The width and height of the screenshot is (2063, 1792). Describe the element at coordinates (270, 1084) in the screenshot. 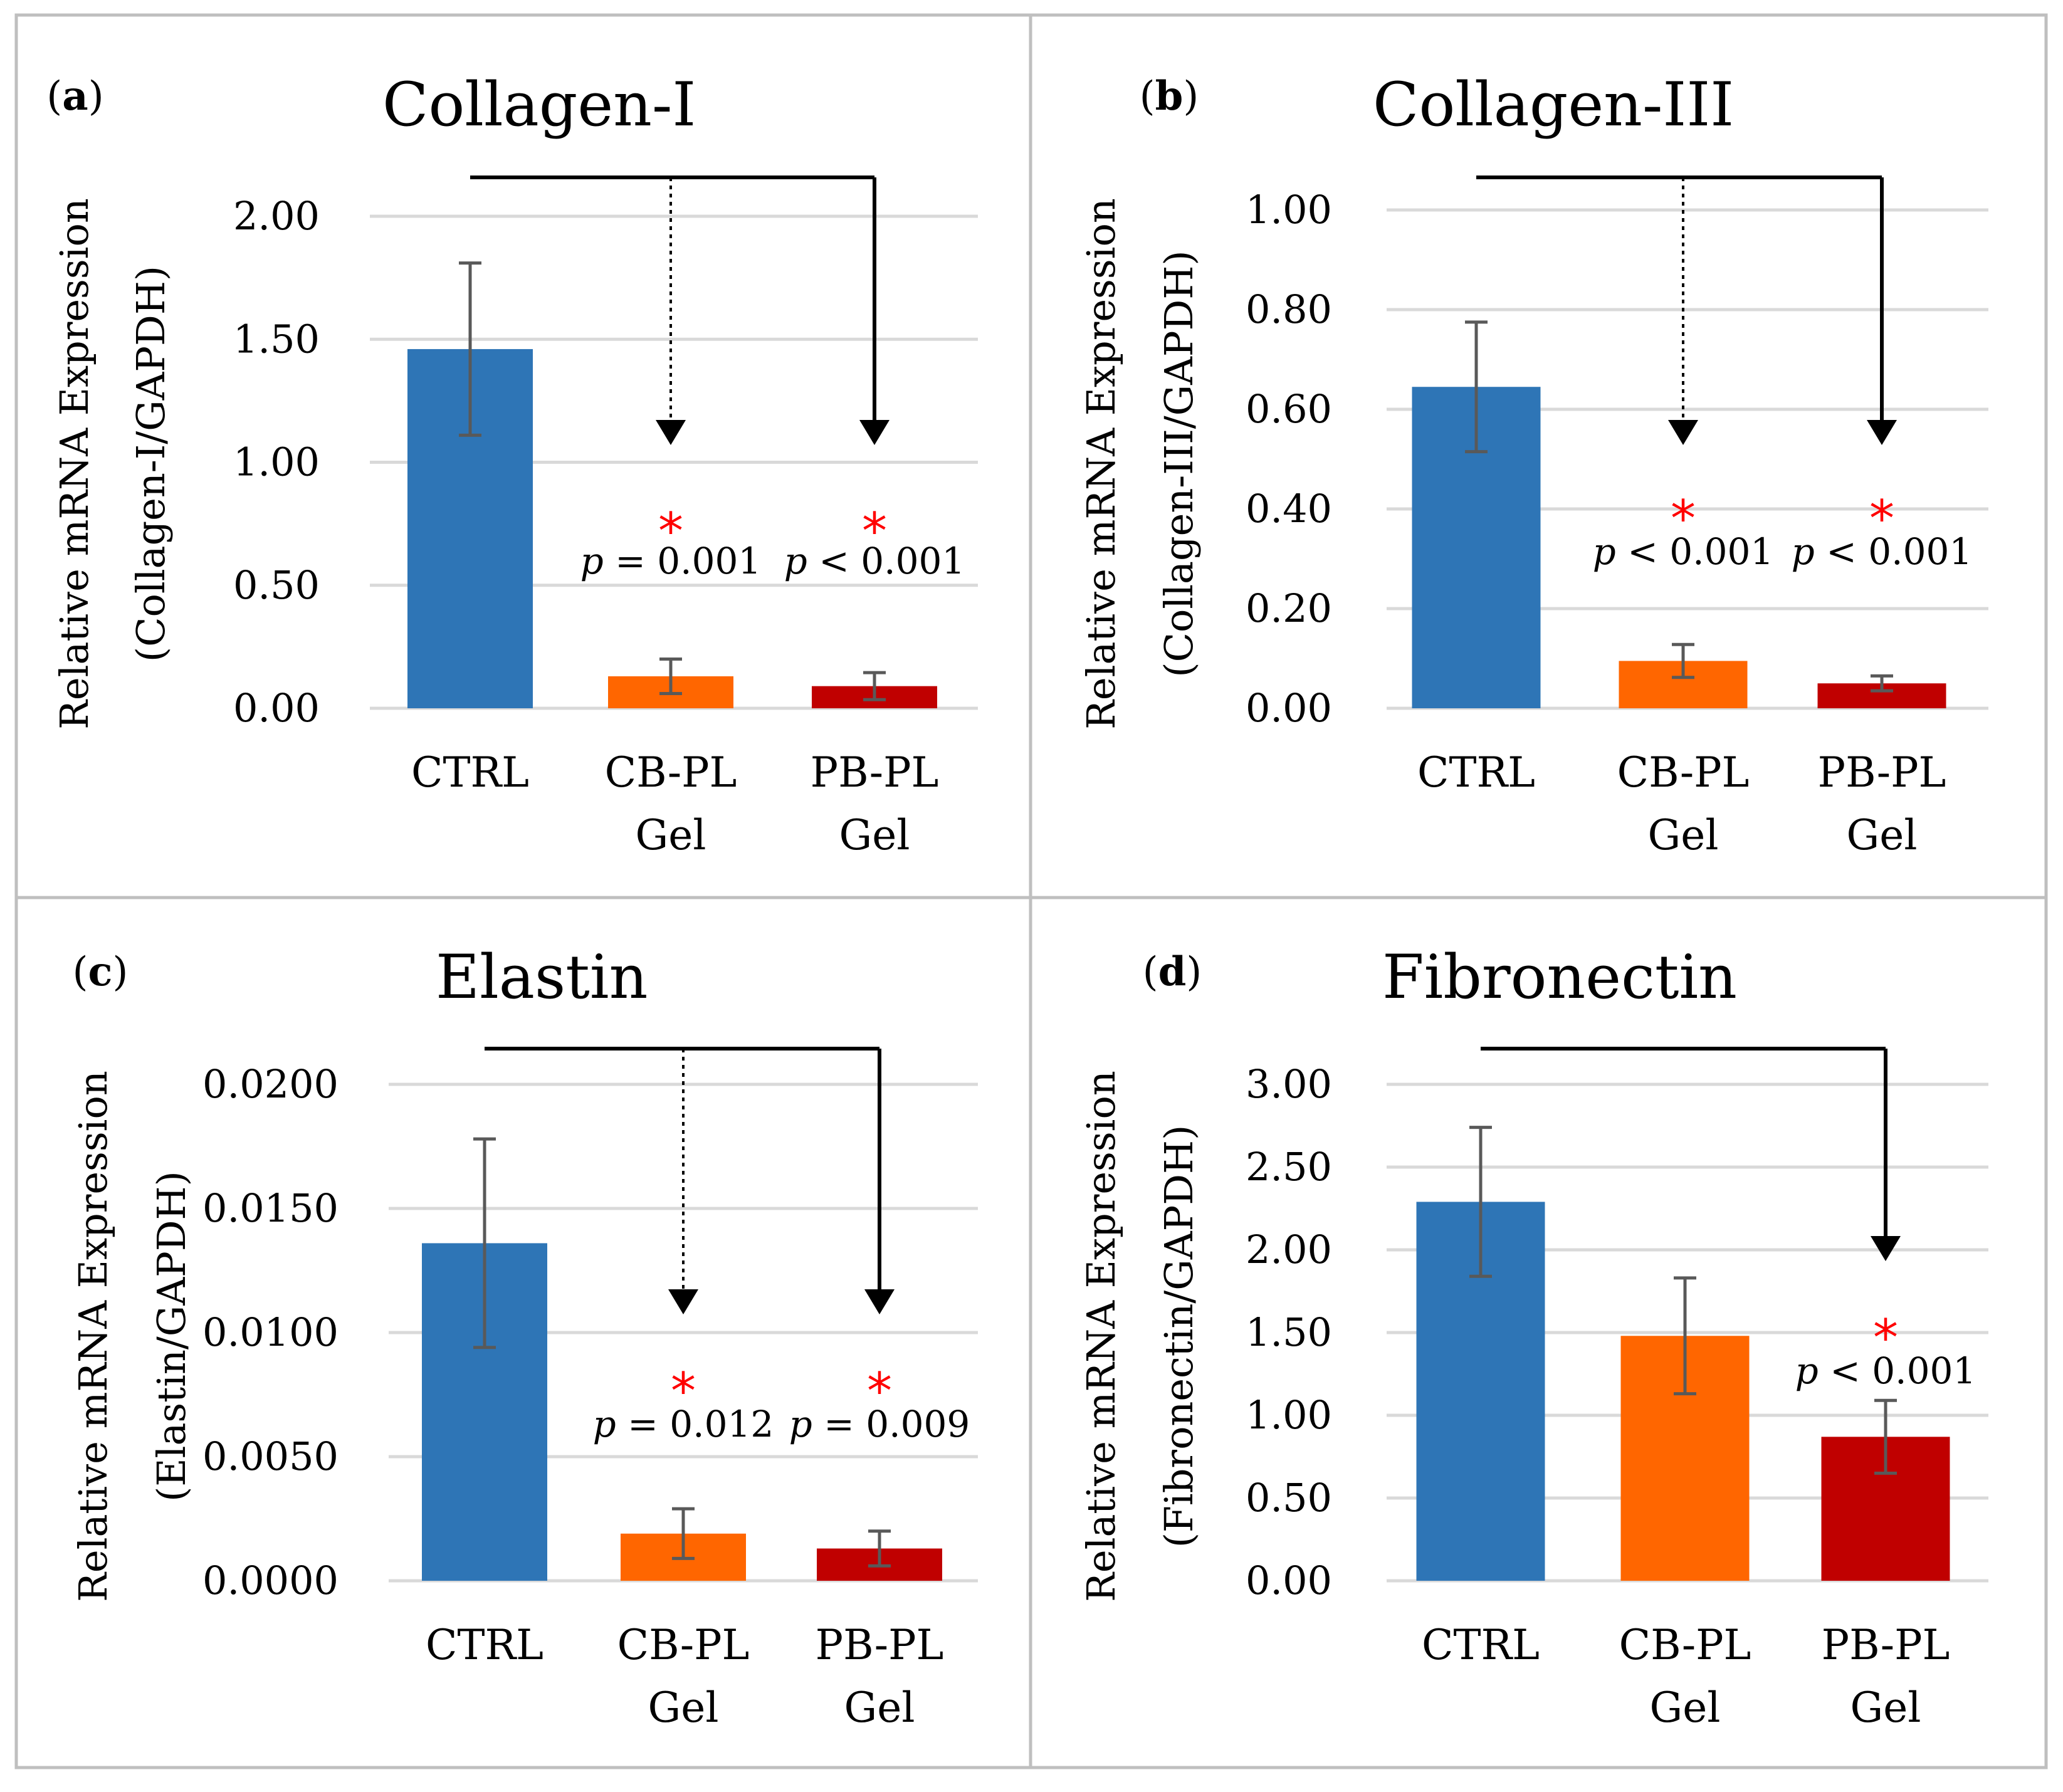

I see `y-tick-label: 0.0200` at that location.